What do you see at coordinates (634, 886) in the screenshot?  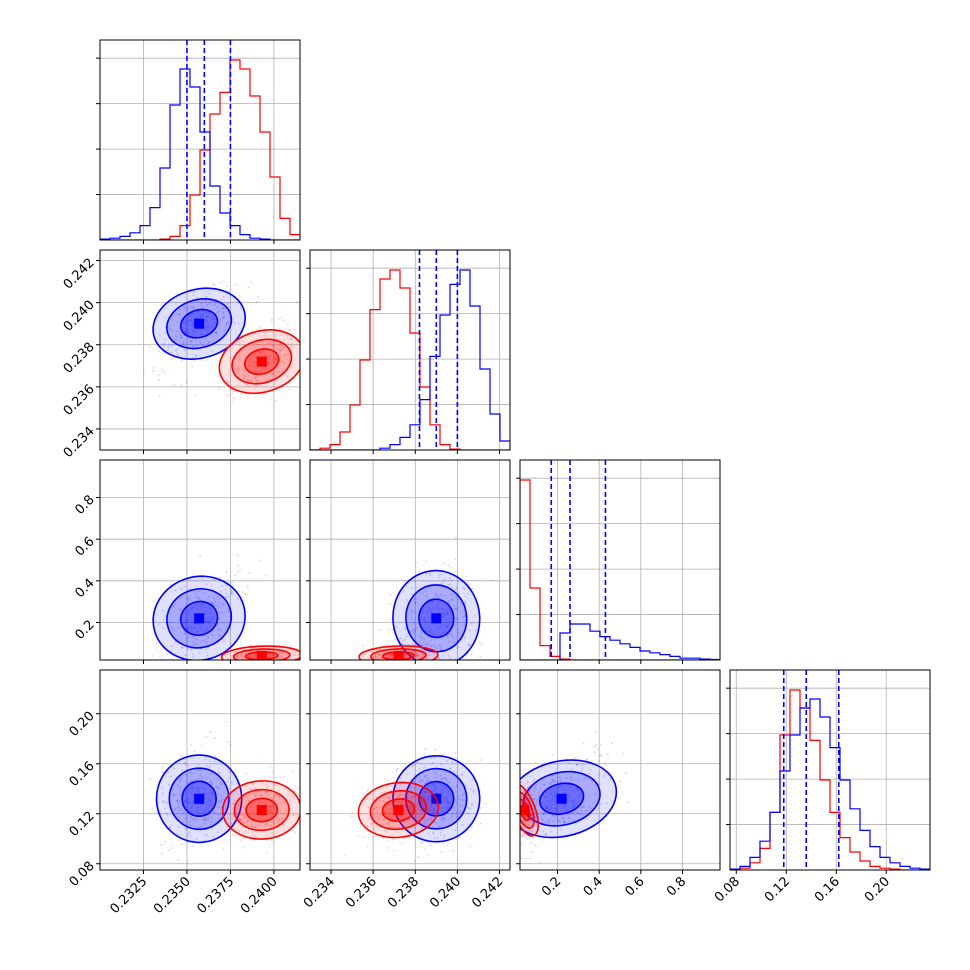 I see `x-tick-label: 0.6` at bounding box center [634, 886].